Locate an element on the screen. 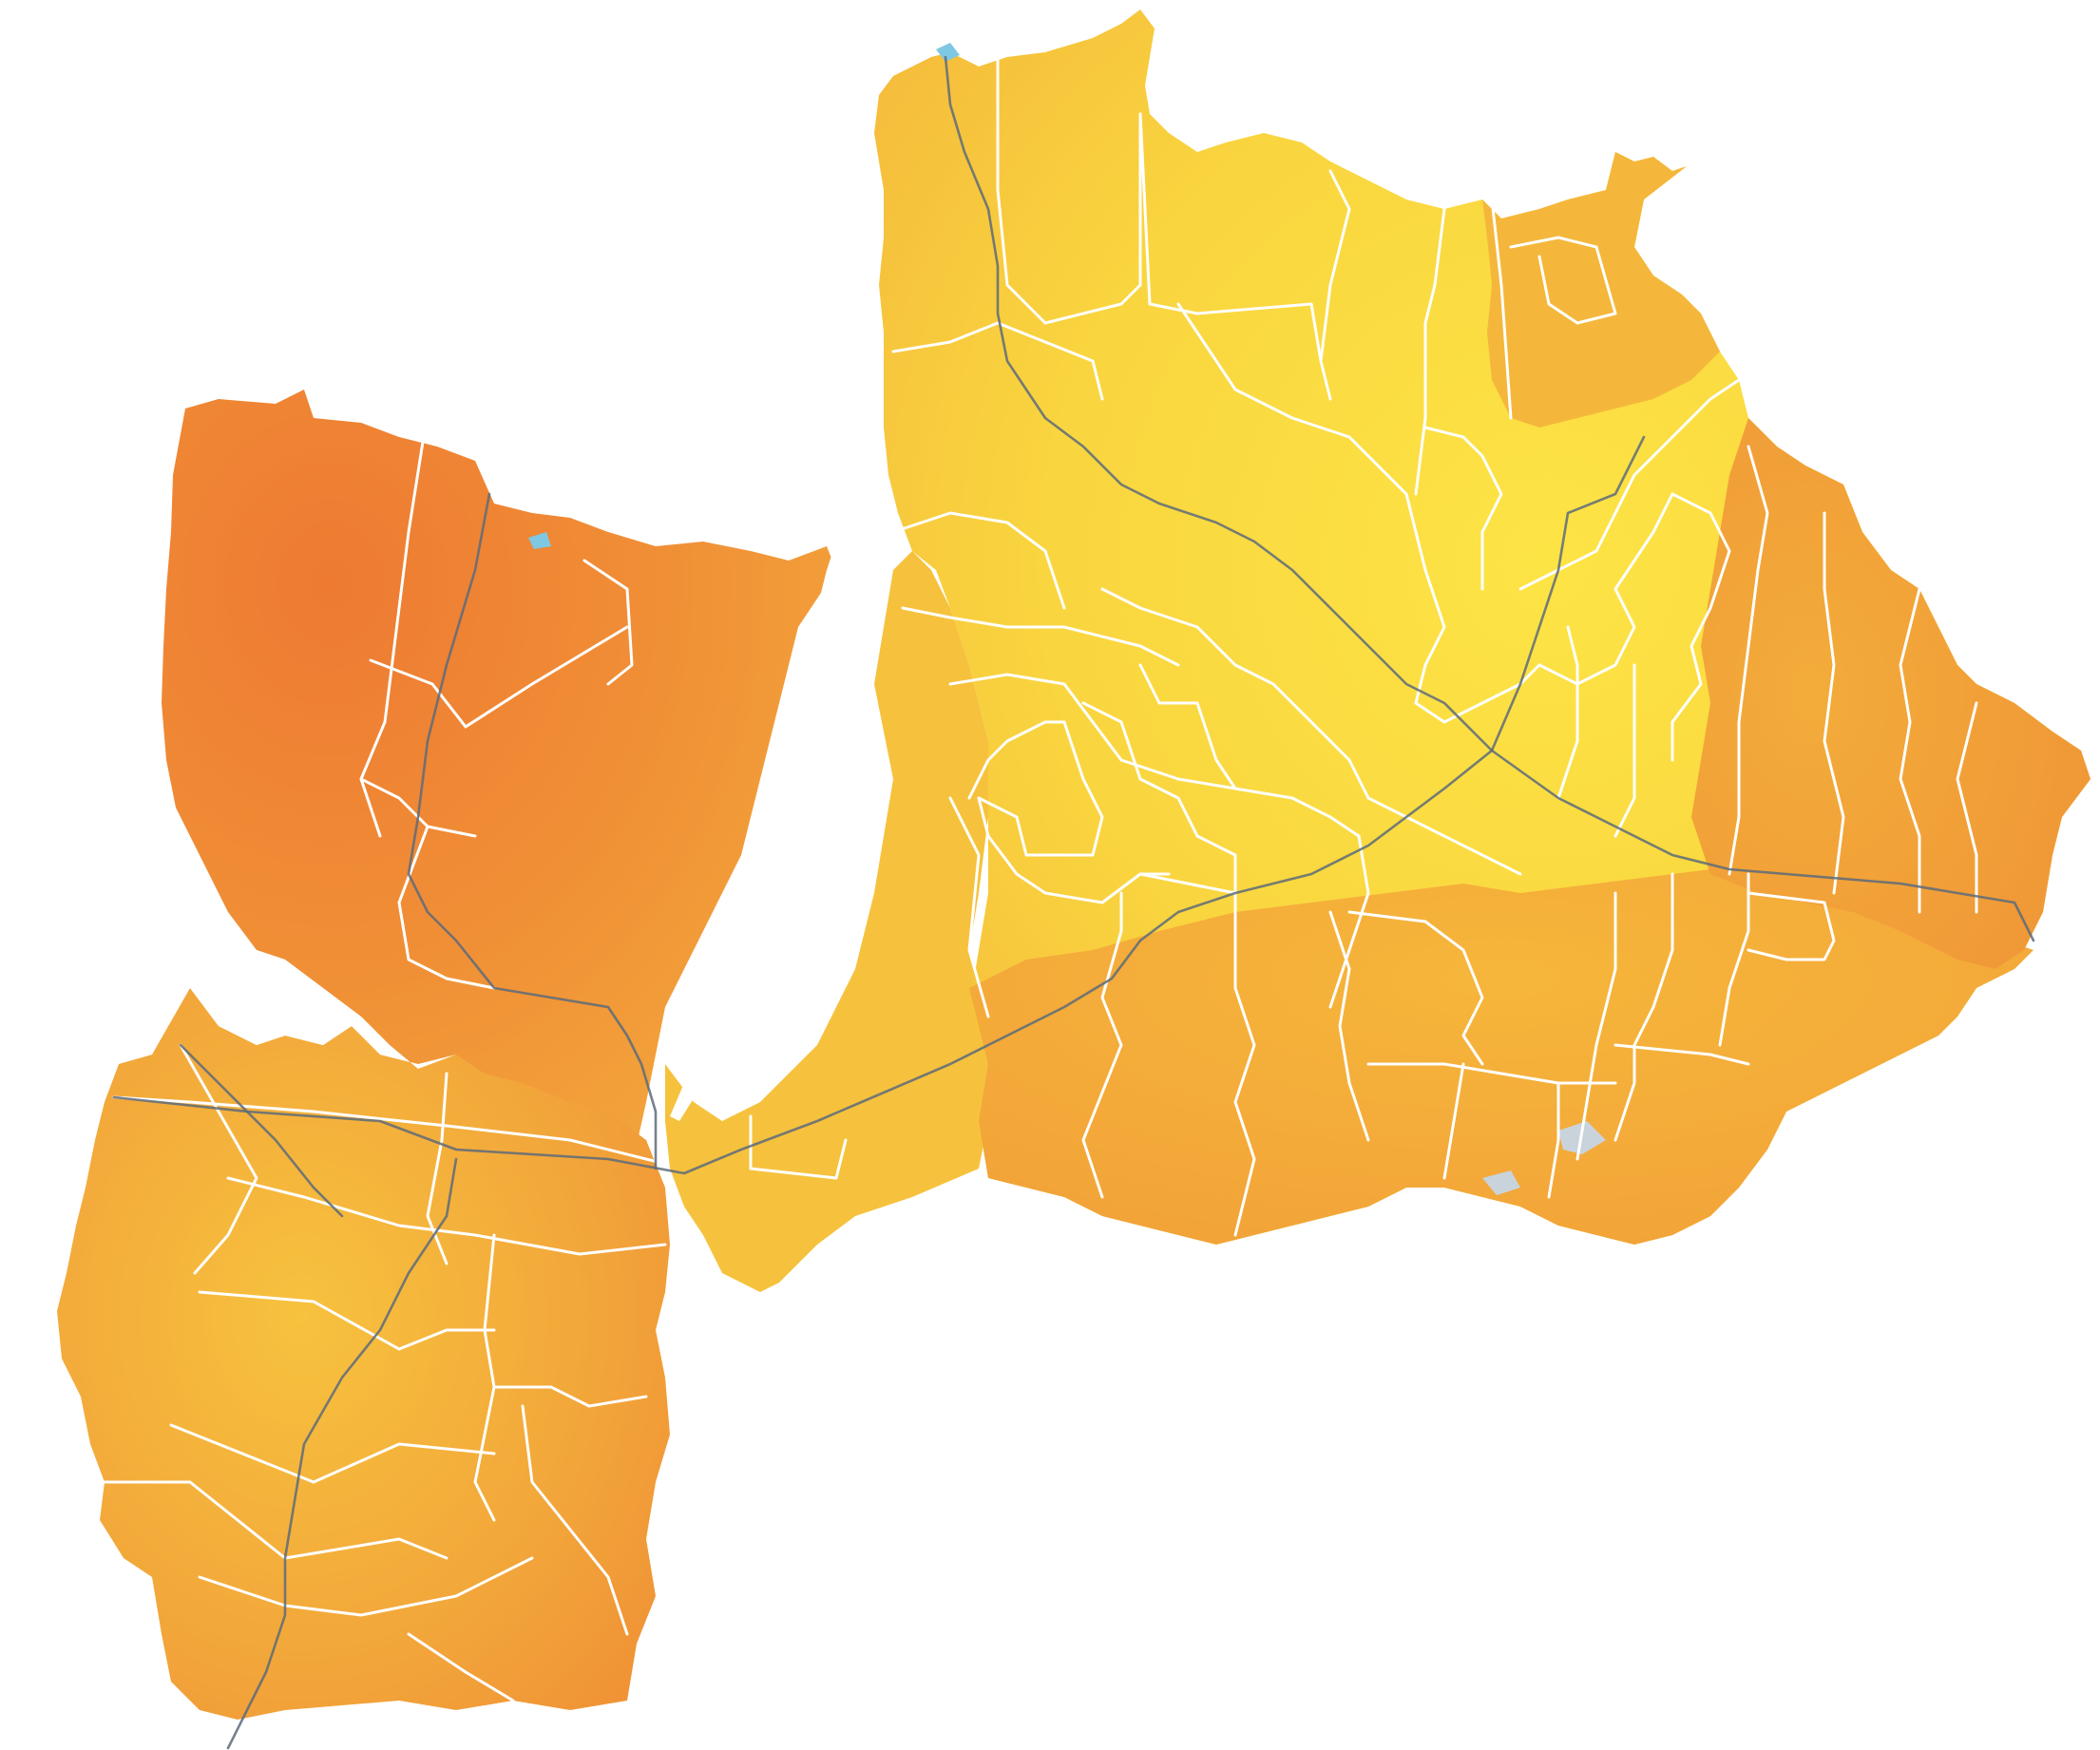 This screenshot has height=1750, width=2100. highway-west-diagonal is located at coordinates (261, 1130).